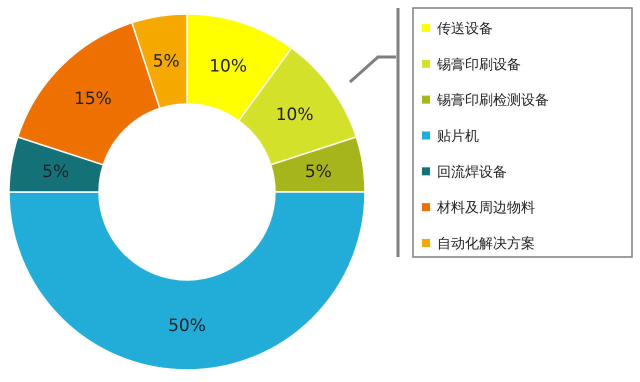 The width and height of the screenshot is (640, 382). What do you see at coordinates (93, 98) in the screenshot?
I see `data-label: 15%` at bounding box center [93, 98].